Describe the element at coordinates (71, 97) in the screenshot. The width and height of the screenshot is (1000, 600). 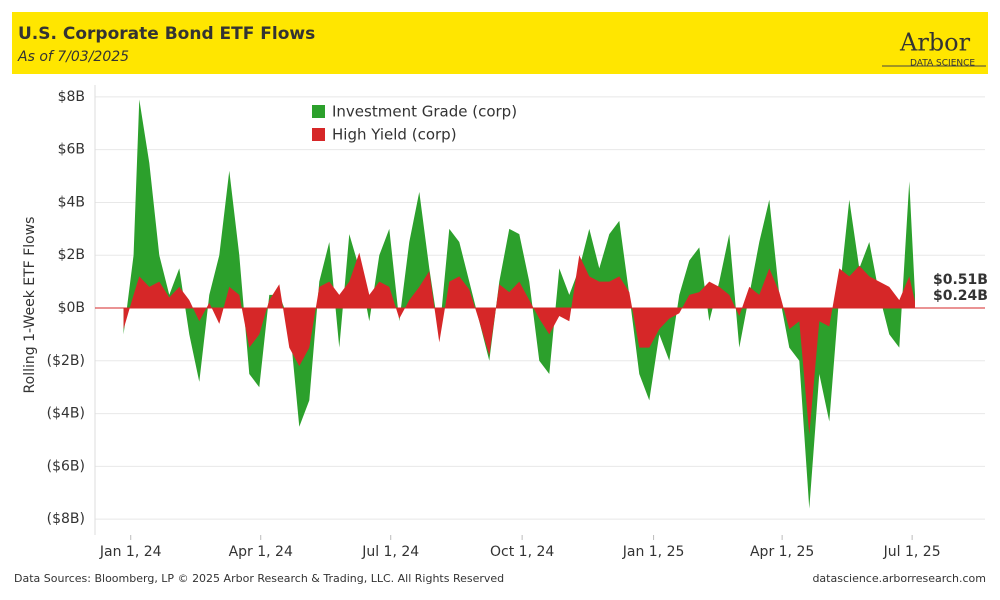
I see `y-tick-label: $8B` at that location.